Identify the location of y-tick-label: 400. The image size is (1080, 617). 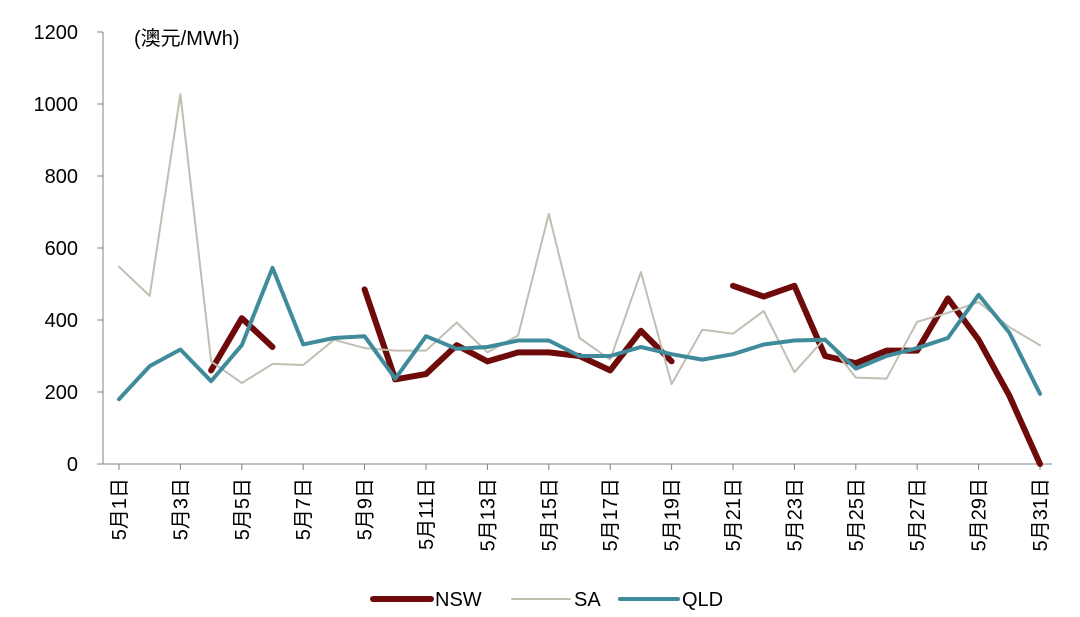
(61, 321).